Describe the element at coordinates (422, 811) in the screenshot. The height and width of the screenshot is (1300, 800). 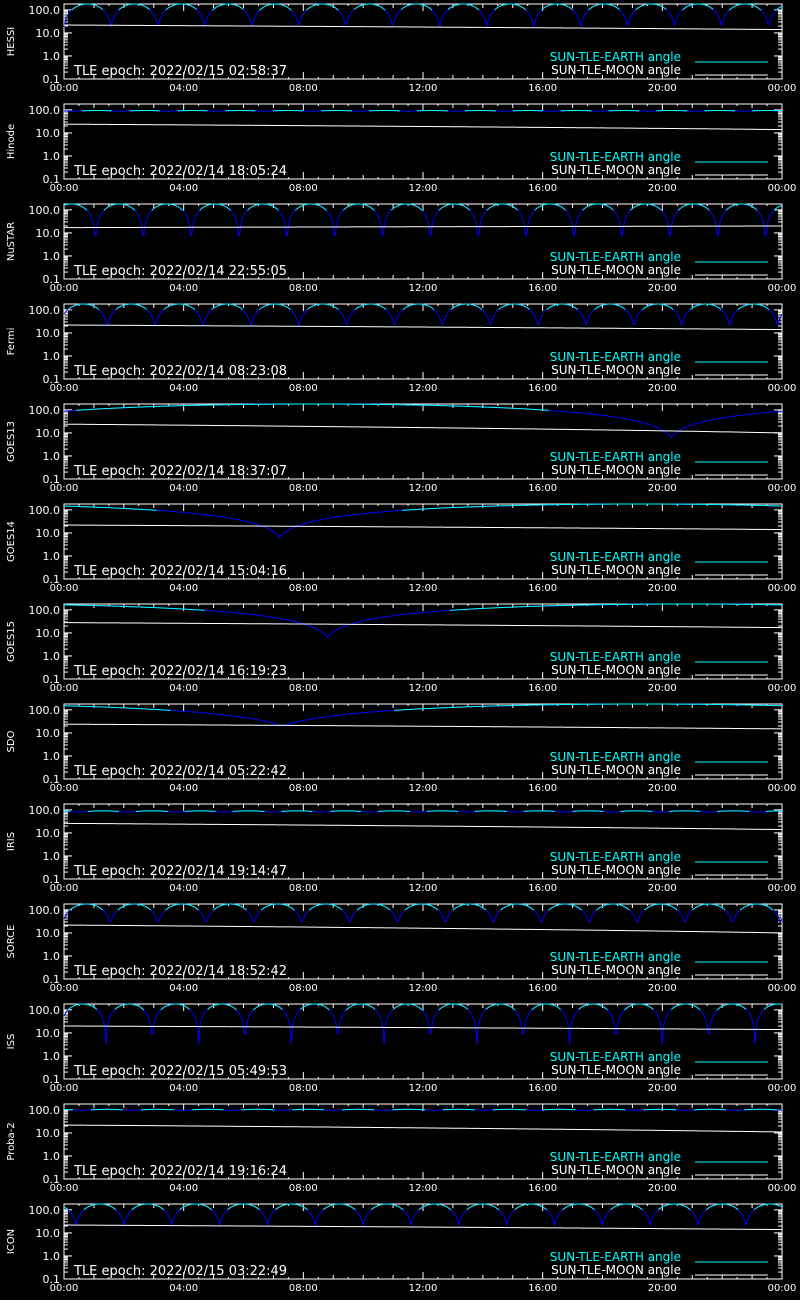
I see `sun-tle-earth-line` at that location.